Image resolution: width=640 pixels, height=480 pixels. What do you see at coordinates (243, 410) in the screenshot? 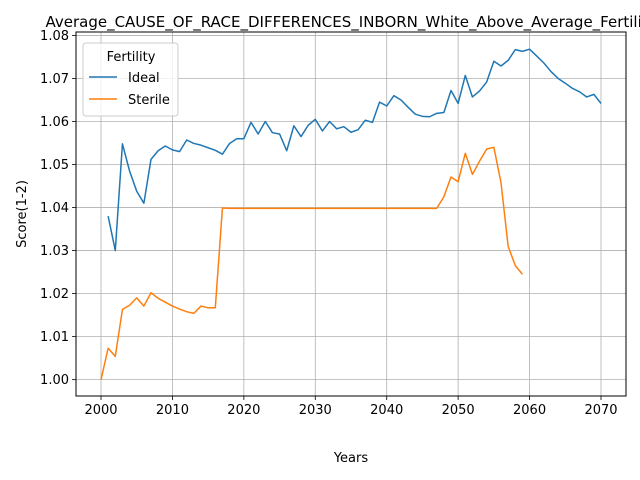
I see `x-tick-label: 2020` at bounding box center [243, 410].